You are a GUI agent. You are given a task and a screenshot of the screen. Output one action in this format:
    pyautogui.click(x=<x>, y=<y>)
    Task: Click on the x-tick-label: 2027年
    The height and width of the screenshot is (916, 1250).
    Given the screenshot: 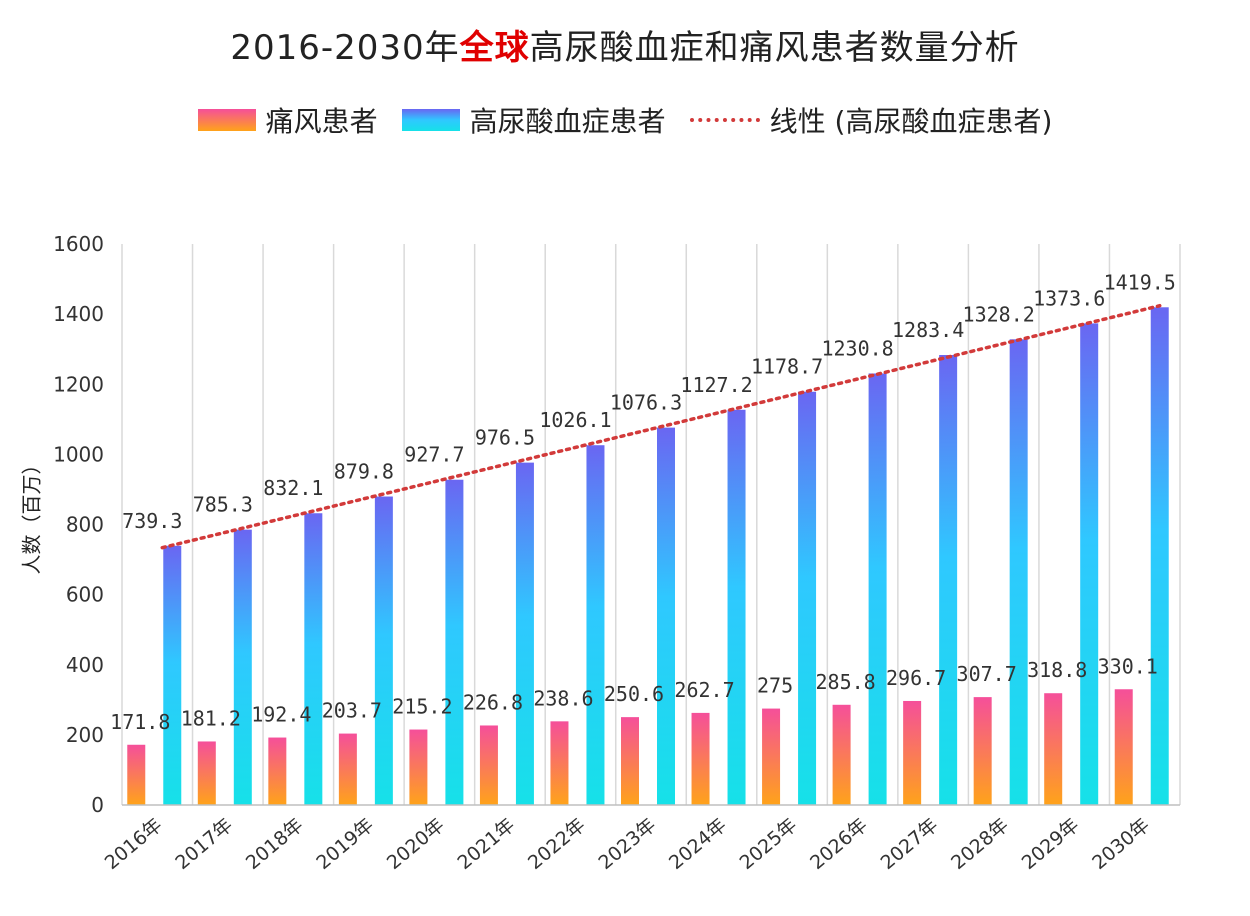 What is the action you would take?
    pyautogui.click(x=910, y=844)
    